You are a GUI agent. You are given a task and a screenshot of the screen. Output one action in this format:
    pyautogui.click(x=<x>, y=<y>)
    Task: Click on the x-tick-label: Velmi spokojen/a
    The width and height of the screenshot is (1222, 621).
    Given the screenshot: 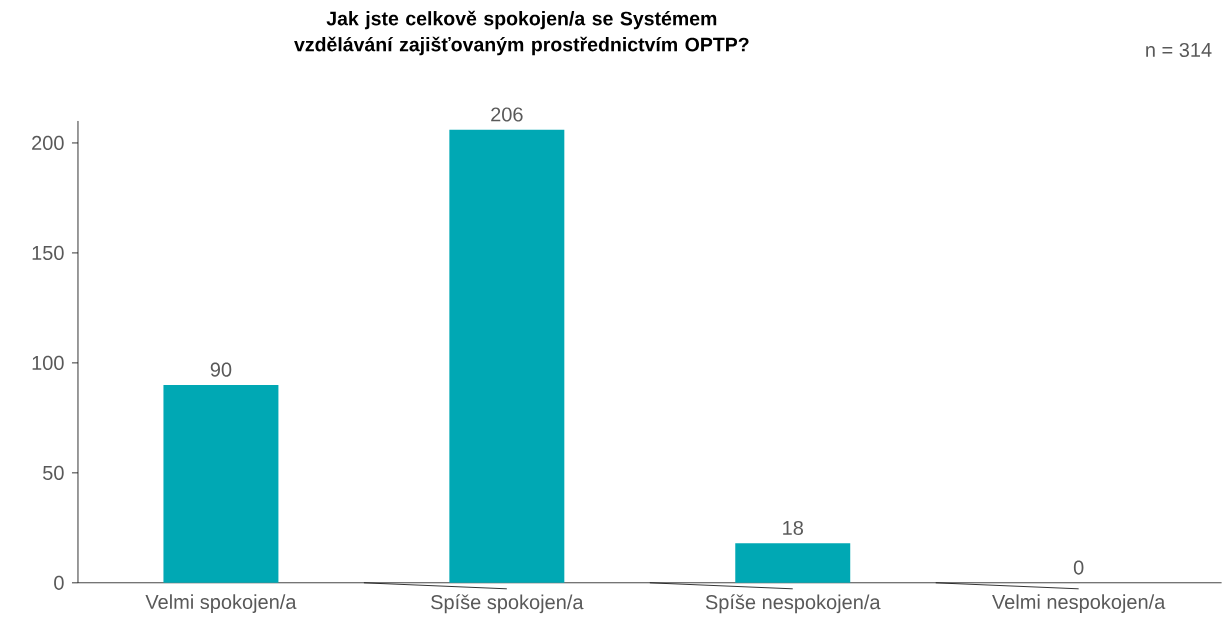 What is the action you would take?
    pyautogui.click(x=221, y=604)
    